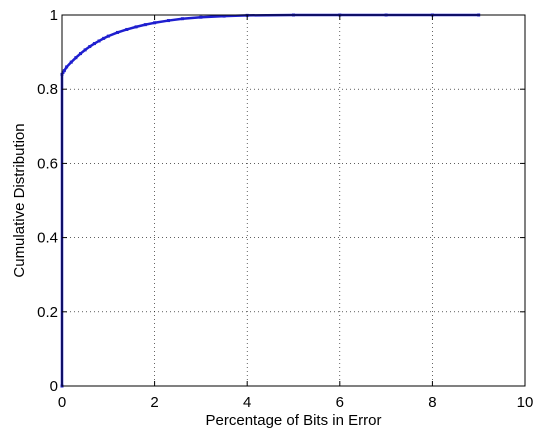 Image resolution: width=548 pixels, height=428 pixels. Describe the element at coordinates (47, 312) in the screenshot. I see `y-tick-label: 0.2` at that location.